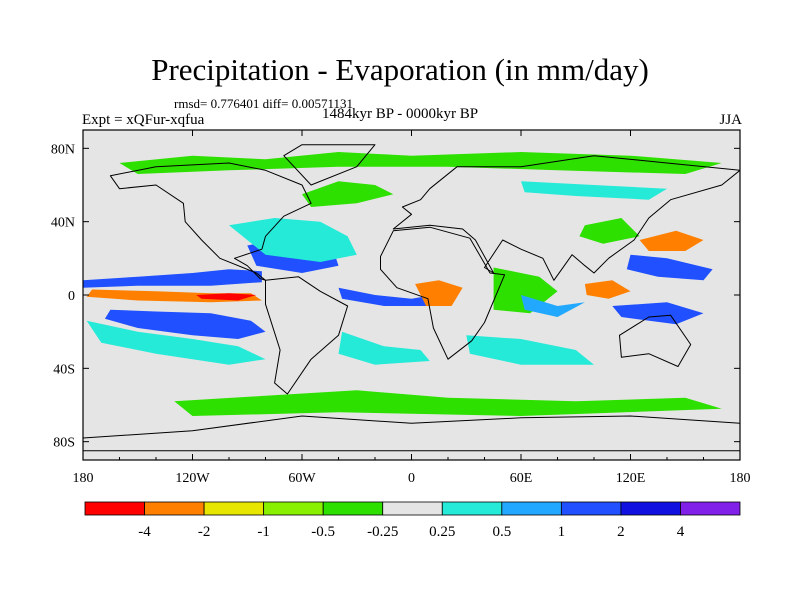 The image size is (800, 600). What do you see at coordinates (530, 350) in the screenshot?
I see `region-indian-south-cyan` at bounding box center [530, 350].